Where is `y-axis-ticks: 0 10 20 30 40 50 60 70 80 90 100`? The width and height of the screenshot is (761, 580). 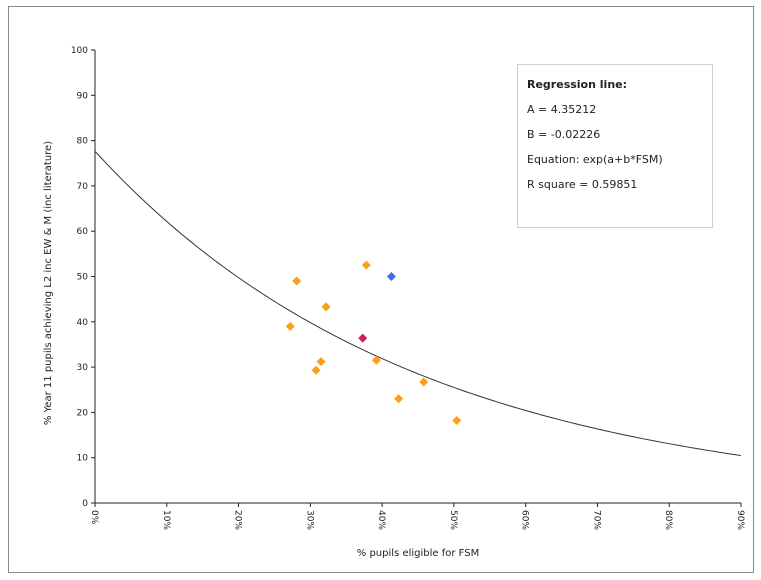 y-axis-ticks: 0 10 20 30 40 50 60 70 80 90 100 is located at coordinates (83, 277).